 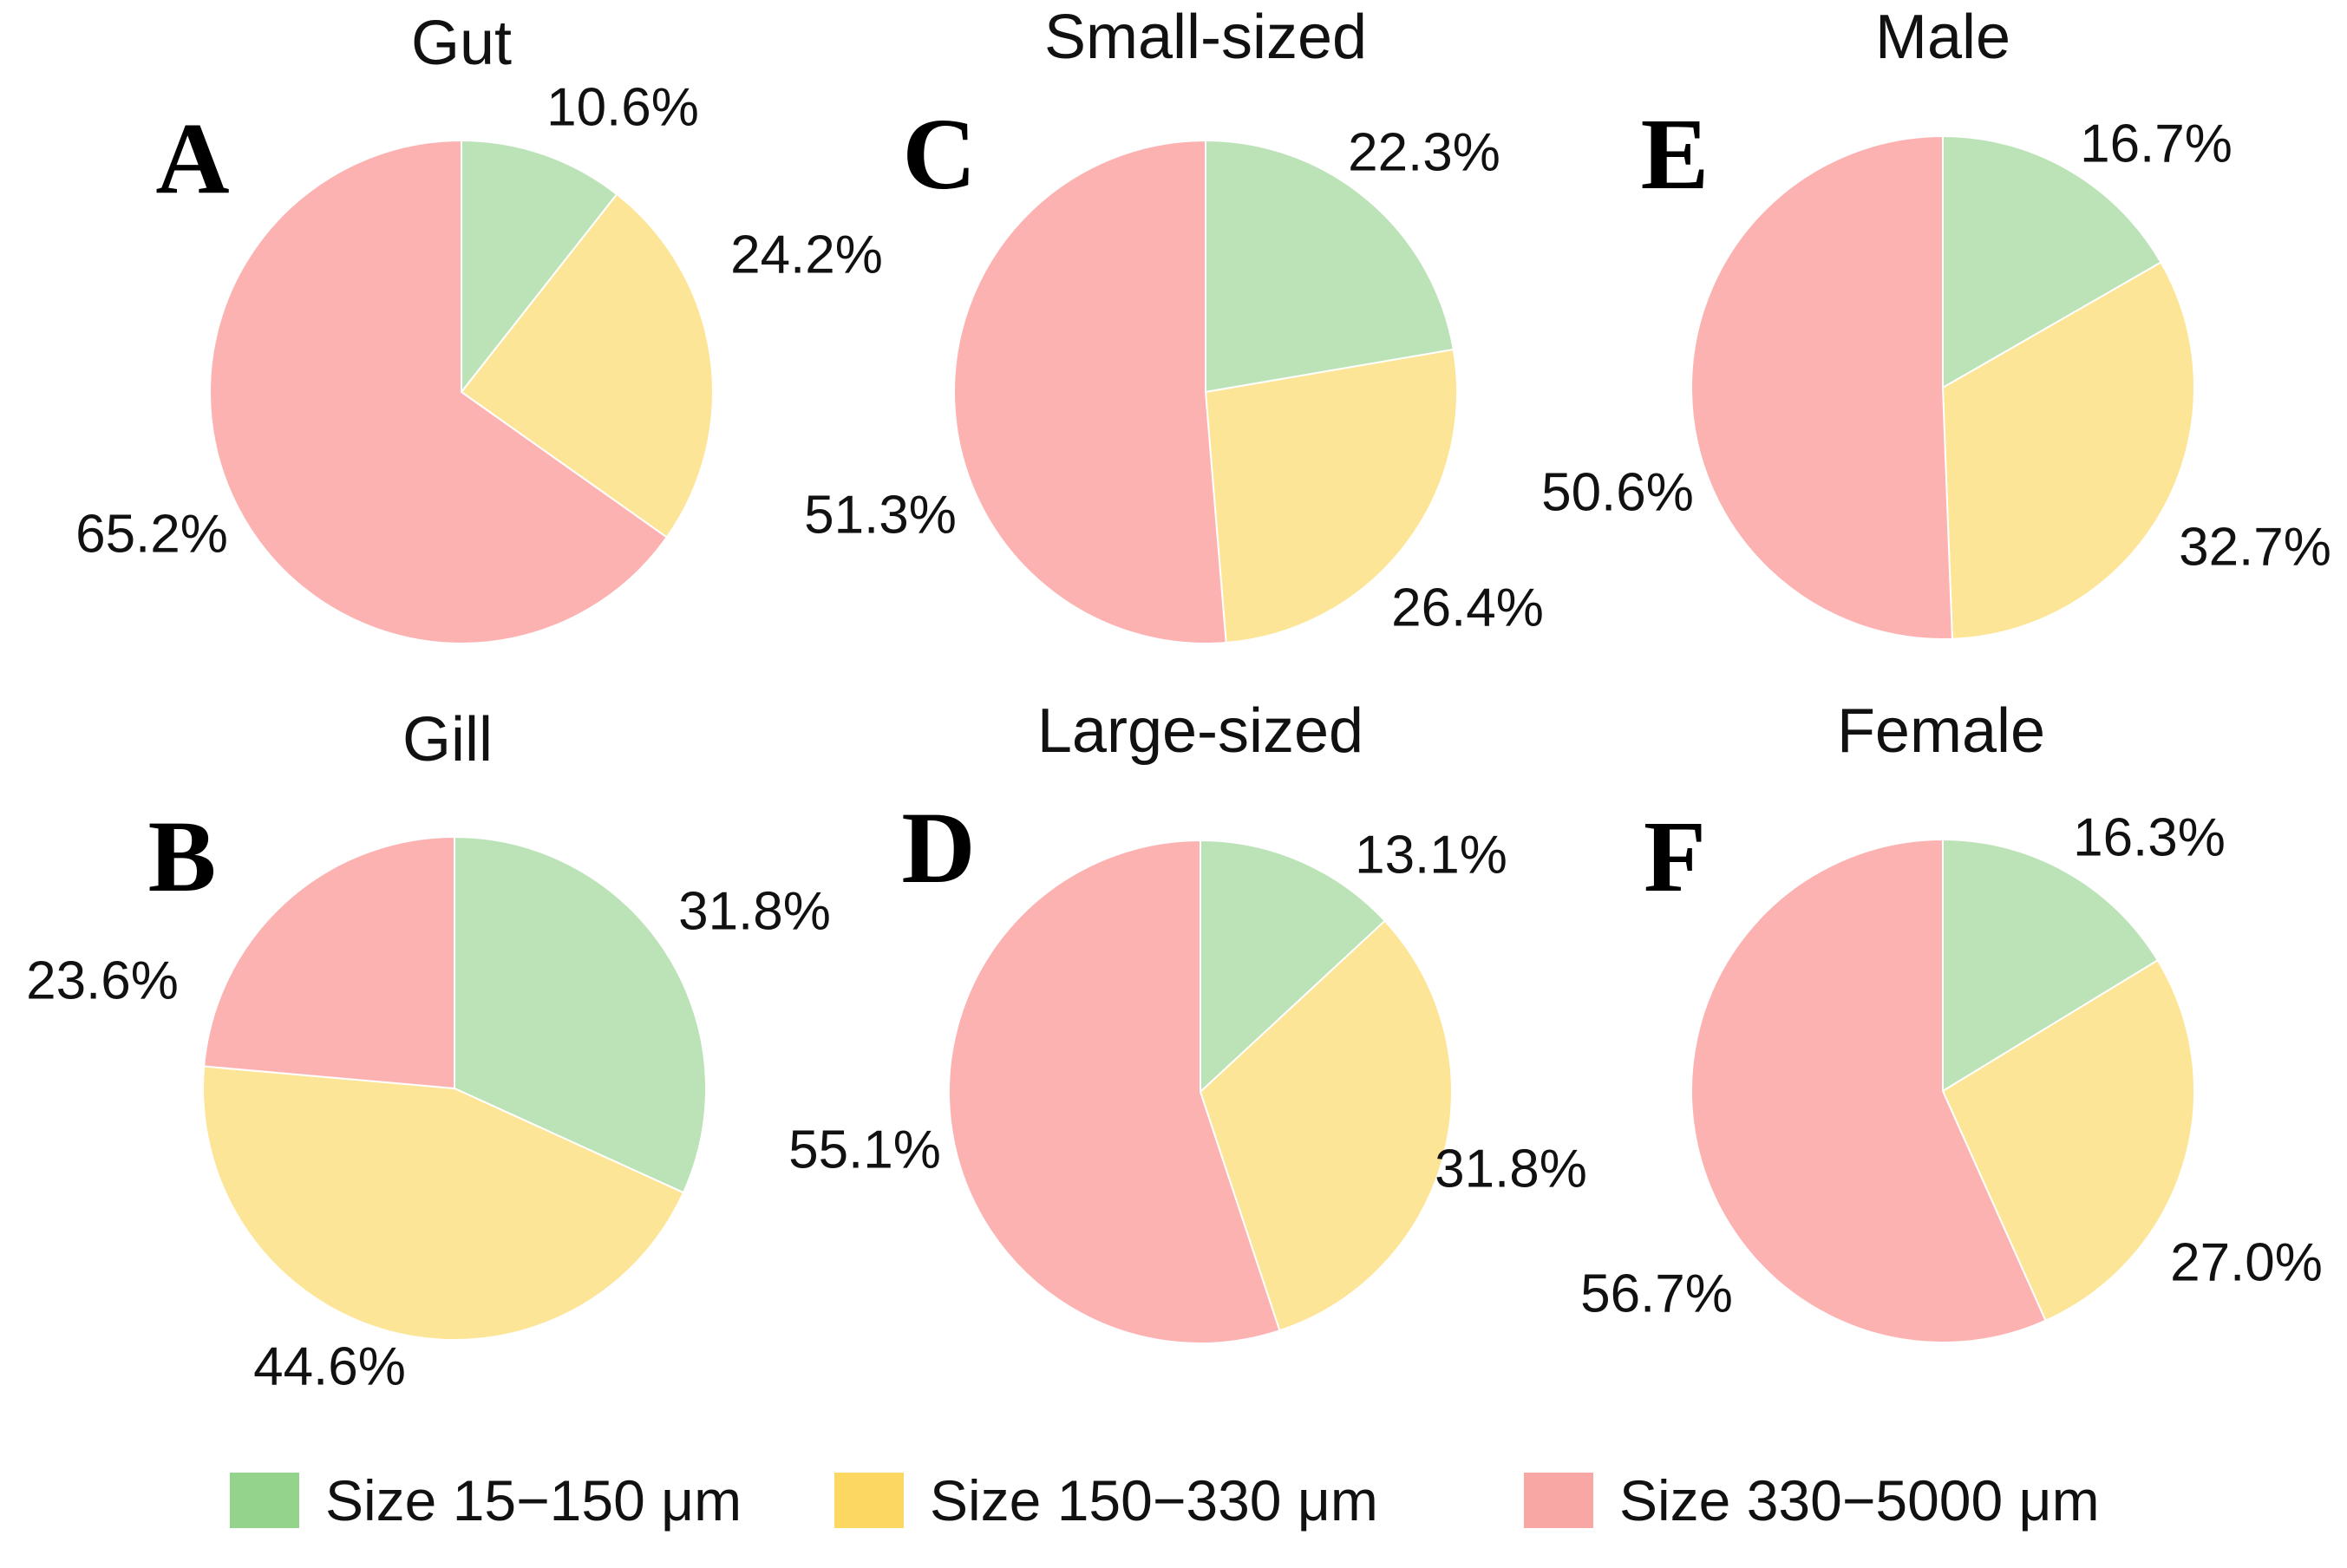 I want to click on pie-value-label-b-0: 31.8%, so click(x=754, y=911).